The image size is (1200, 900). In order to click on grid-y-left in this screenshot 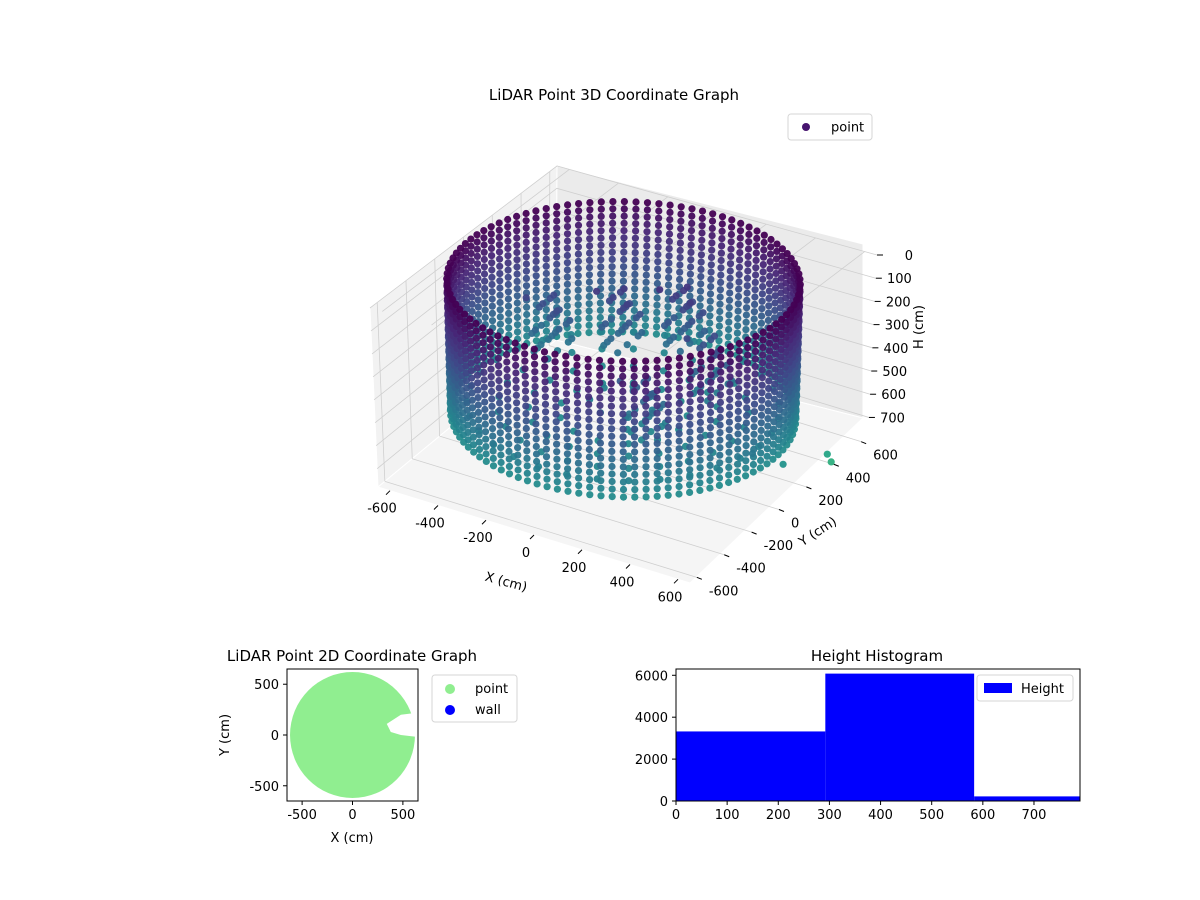, I will do `click(437, 347)`.